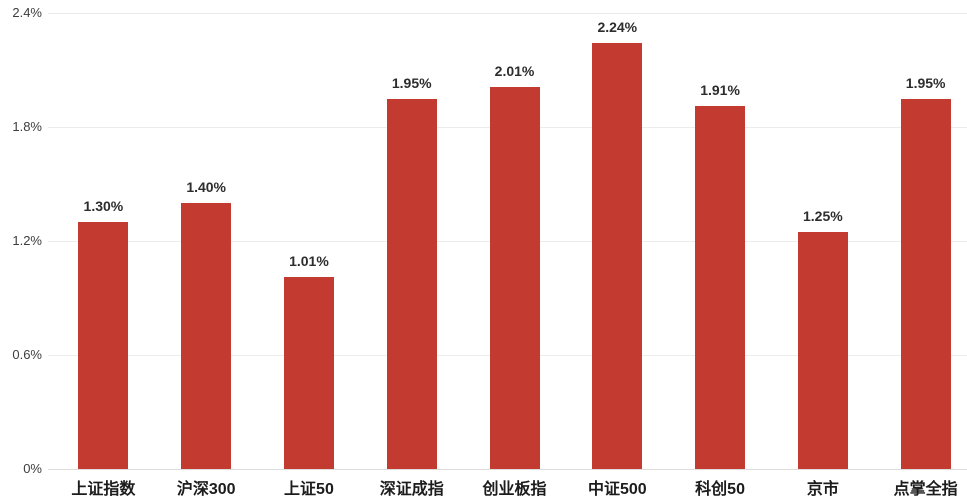 The width and height of the screenshot is (967, 501). Describe the element at coordinates (309, 241) in the screenshot. I see `bar-column: 1.01%` at that location.